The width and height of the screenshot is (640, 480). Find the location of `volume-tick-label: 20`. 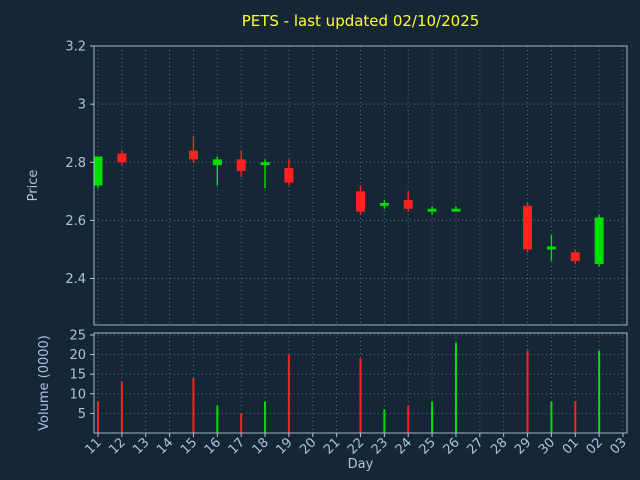

volume-tick-label: 20 is located at coordinates (77, 355).